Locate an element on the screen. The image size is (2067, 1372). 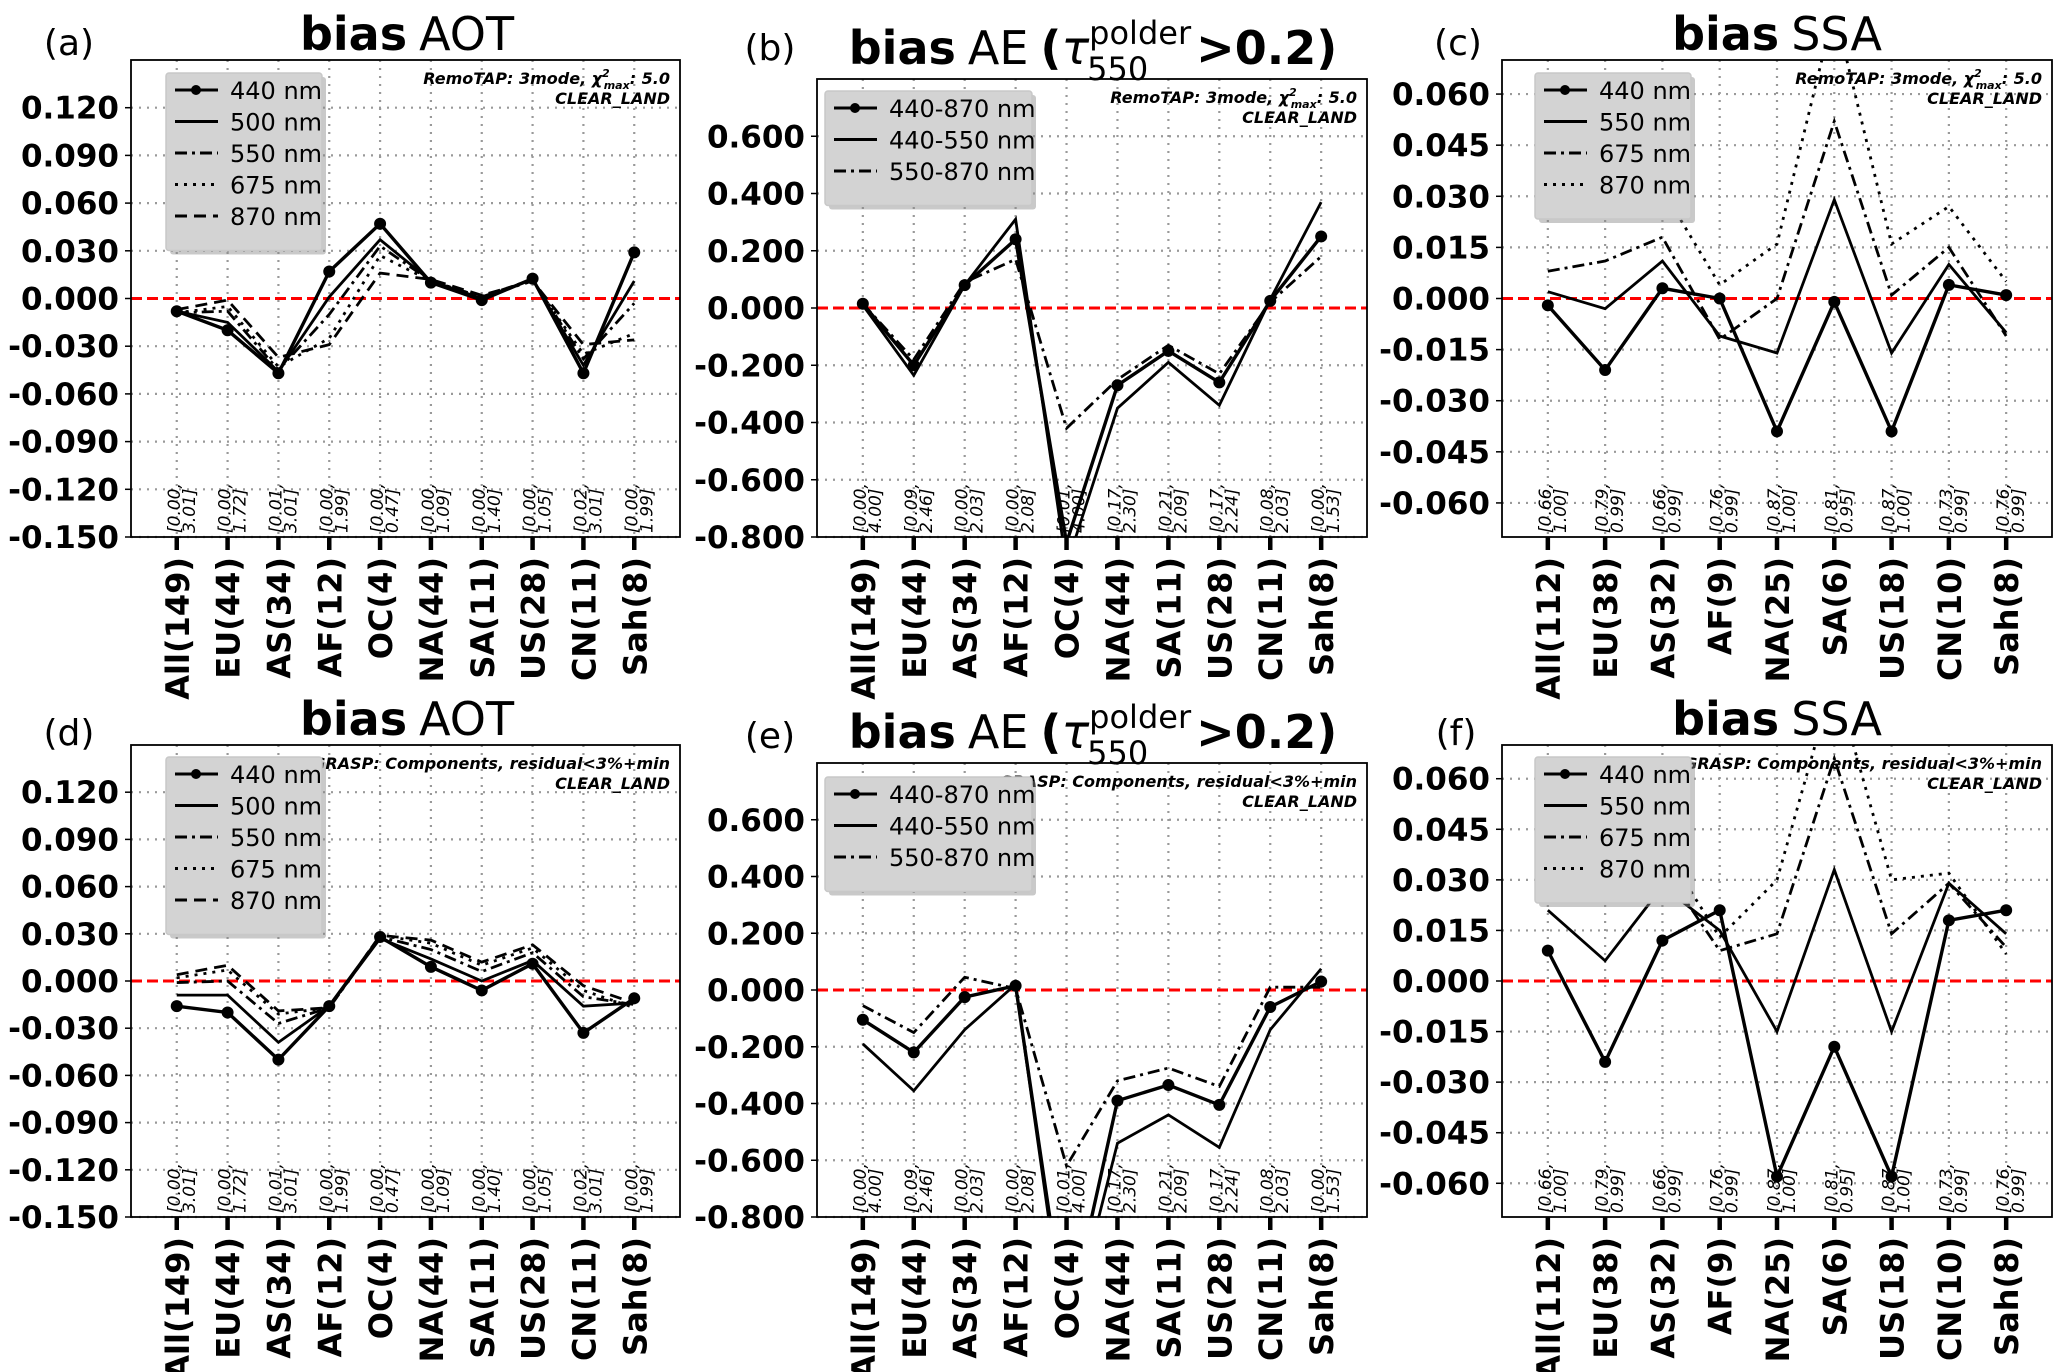
x-tick-label: NA(25) is located at coordinates (1778, 619).